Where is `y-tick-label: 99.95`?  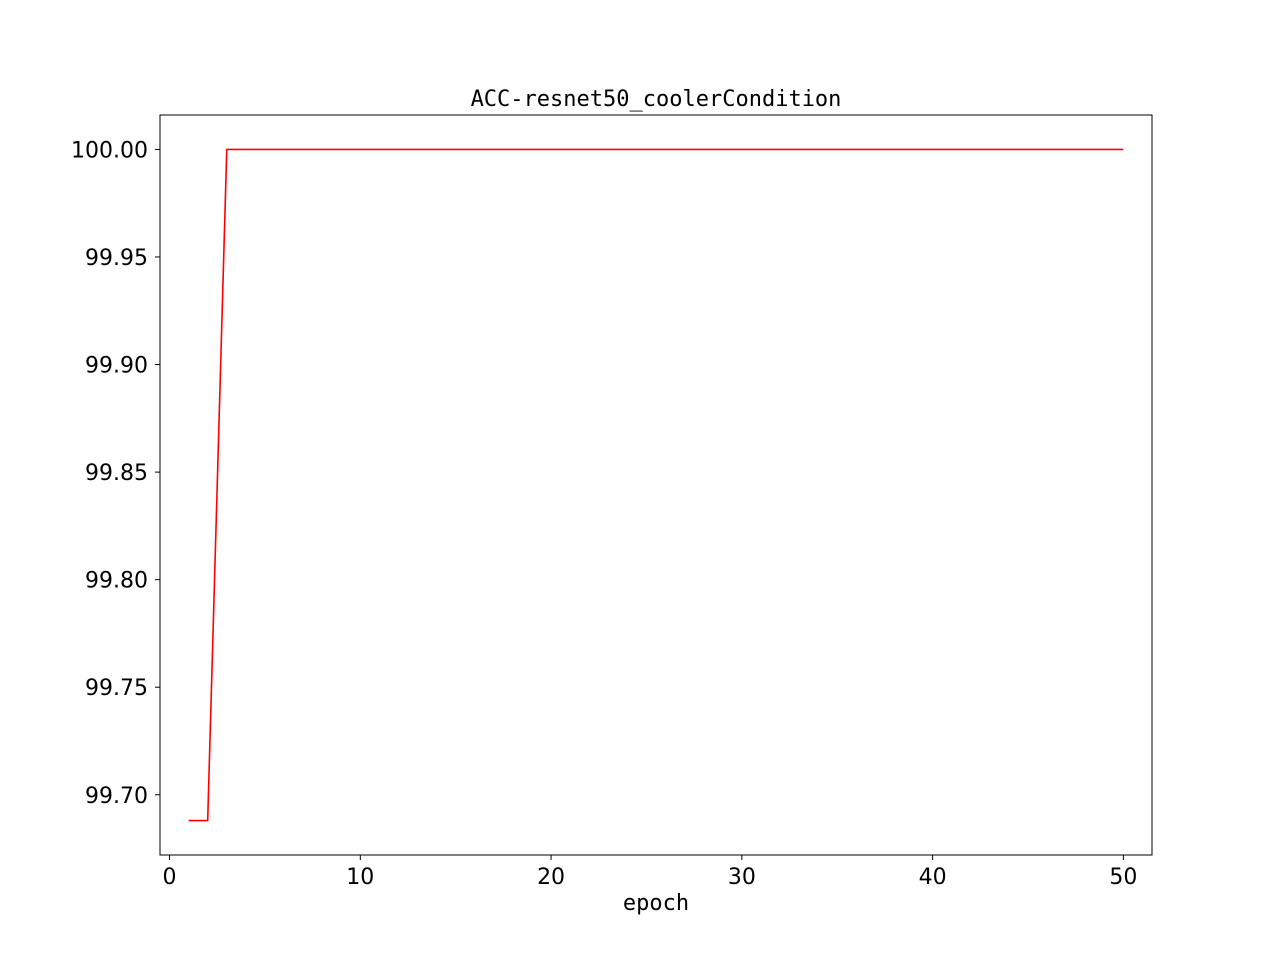
y-tick-label: 99.95 is located at coordinates (116, 258).